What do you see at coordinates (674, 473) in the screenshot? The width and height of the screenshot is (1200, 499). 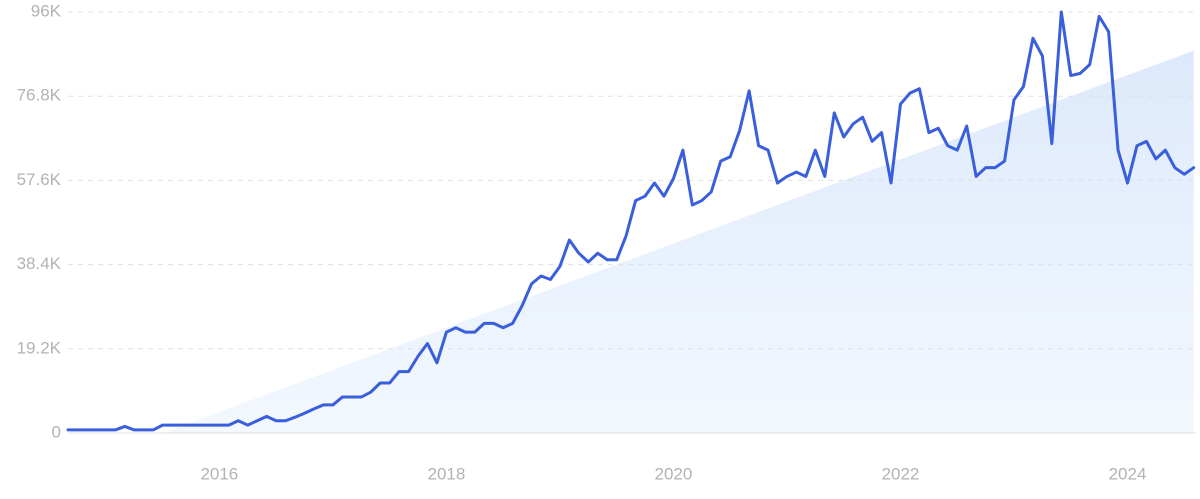 I see `x-tick-label: 2020` at bounding box center [674, 473].